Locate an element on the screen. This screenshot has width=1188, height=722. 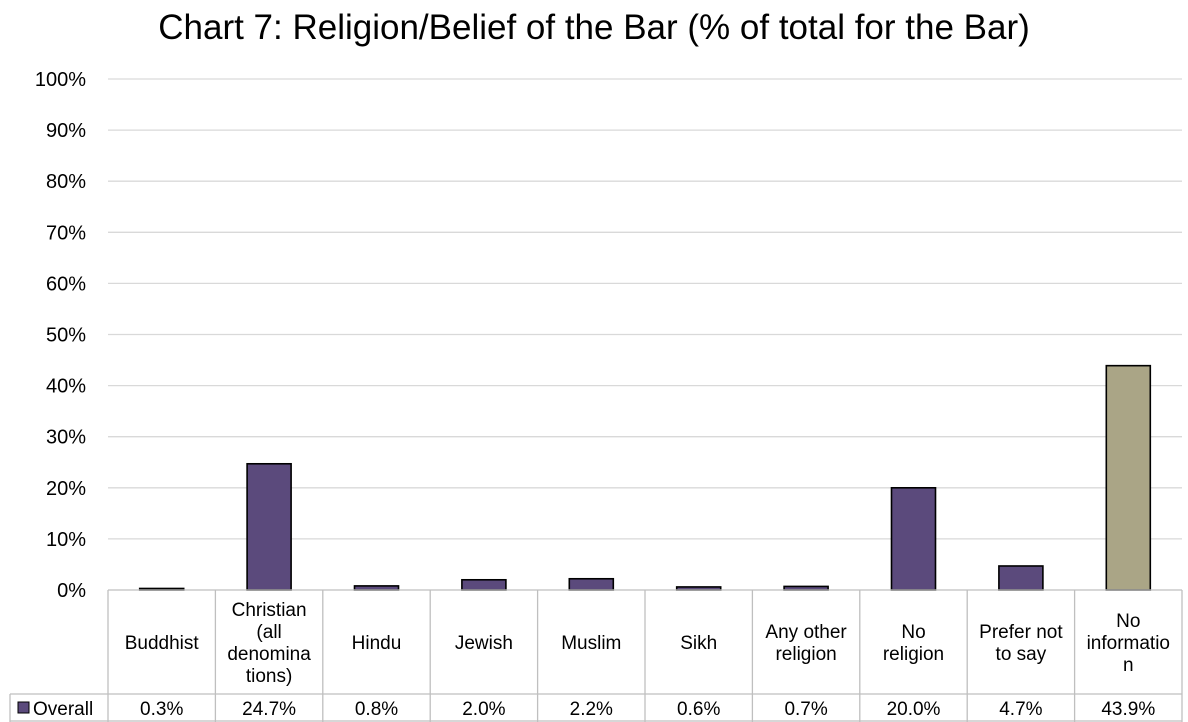
category-label: Muslim is located at coordinates (591, 643).